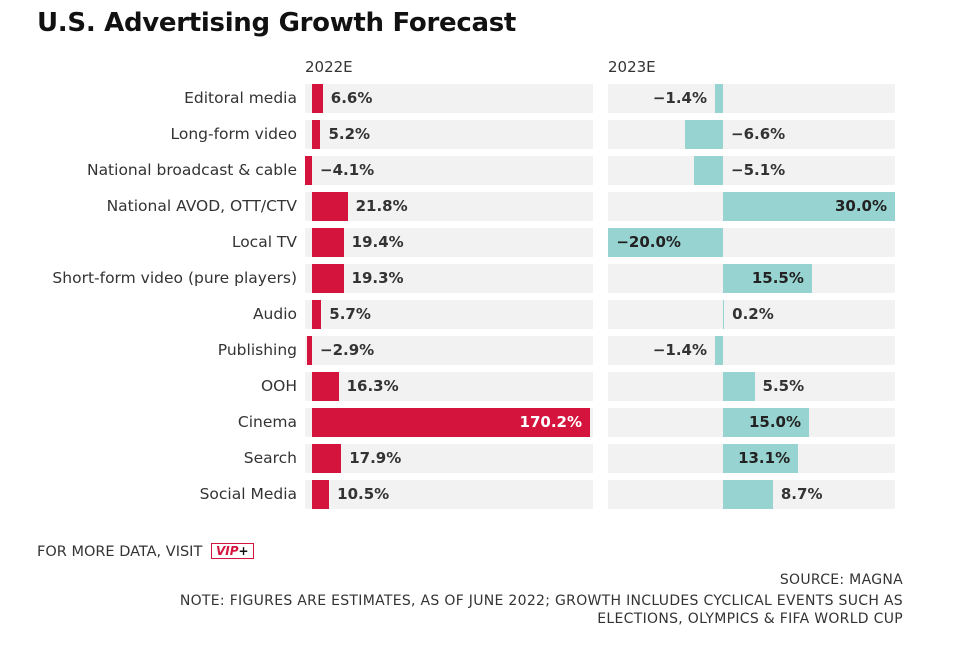 This screenshot has width=964, height=661. I want to click on category-label: National broadcast & cable, so click(191, 170).